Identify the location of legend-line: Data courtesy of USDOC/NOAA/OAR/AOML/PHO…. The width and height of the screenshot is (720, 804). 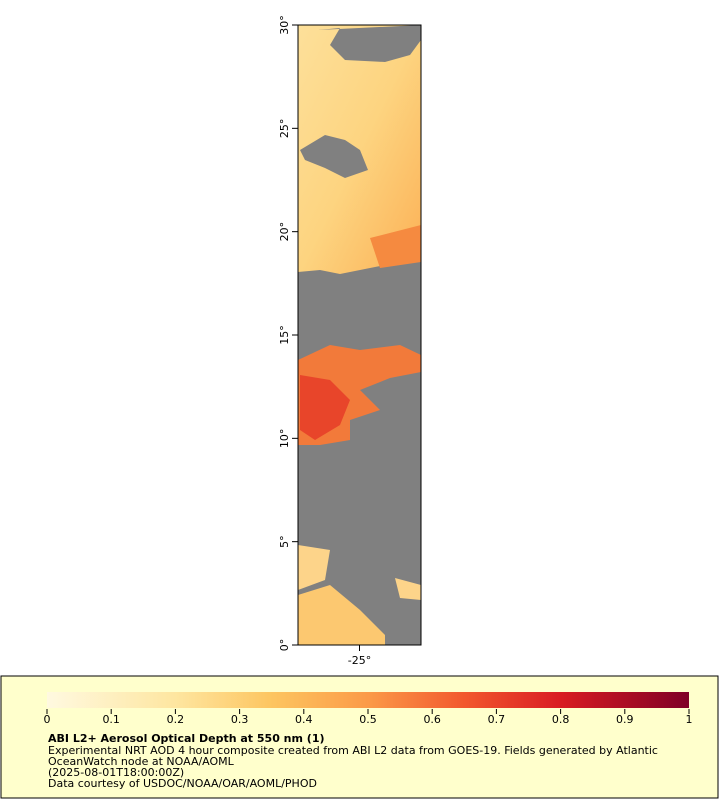
(182, 783).